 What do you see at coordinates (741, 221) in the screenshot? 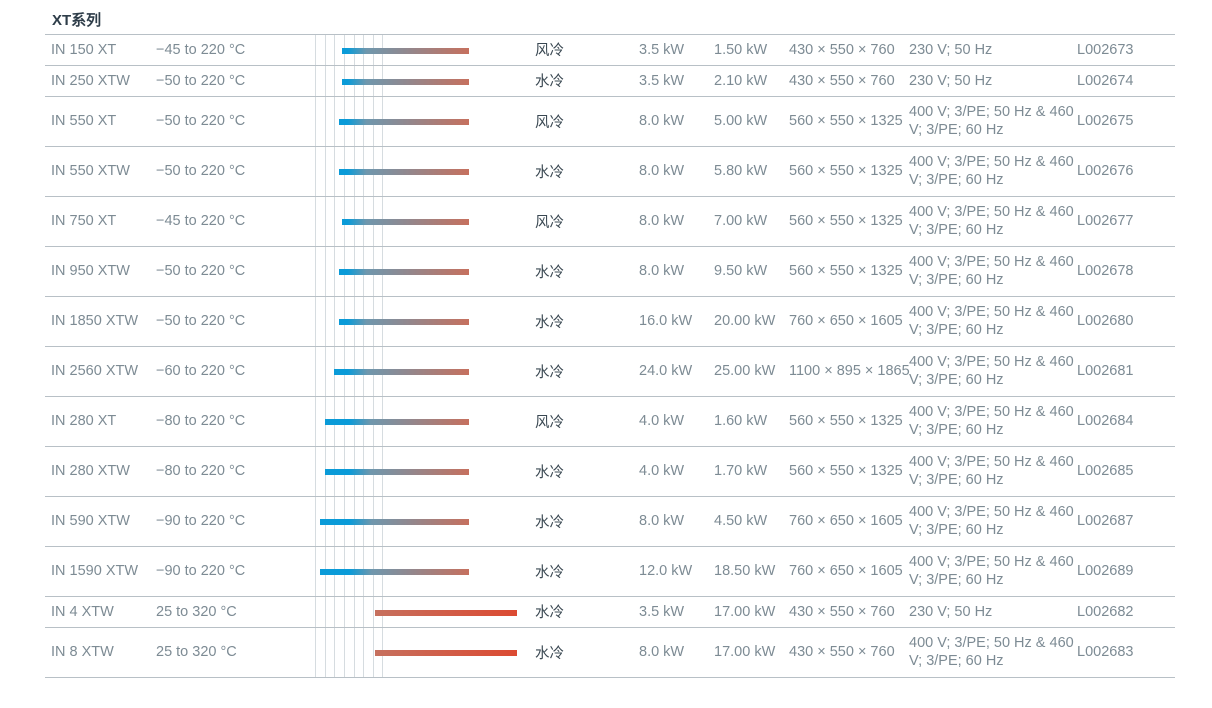
I see `cooling-capacity-cell: 7.00 kW` at bounding box center [741, 221].